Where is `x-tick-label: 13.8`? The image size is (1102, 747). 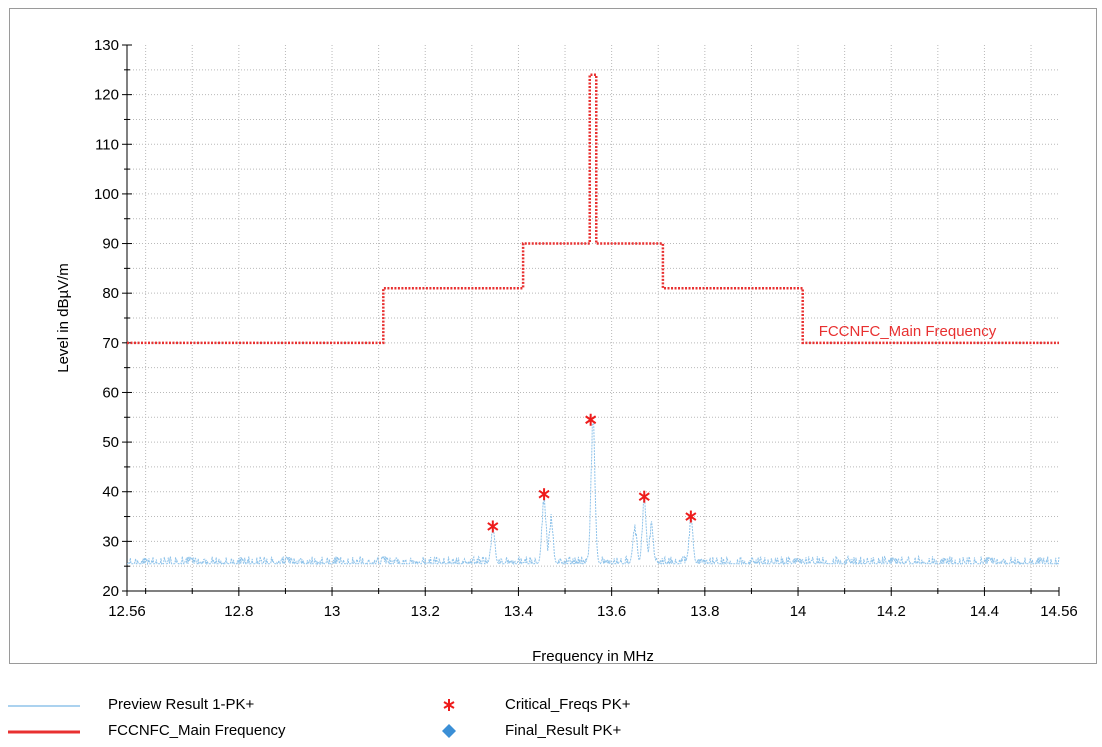 x-tick-label: 13.8 is located at coordinates (704, 611).